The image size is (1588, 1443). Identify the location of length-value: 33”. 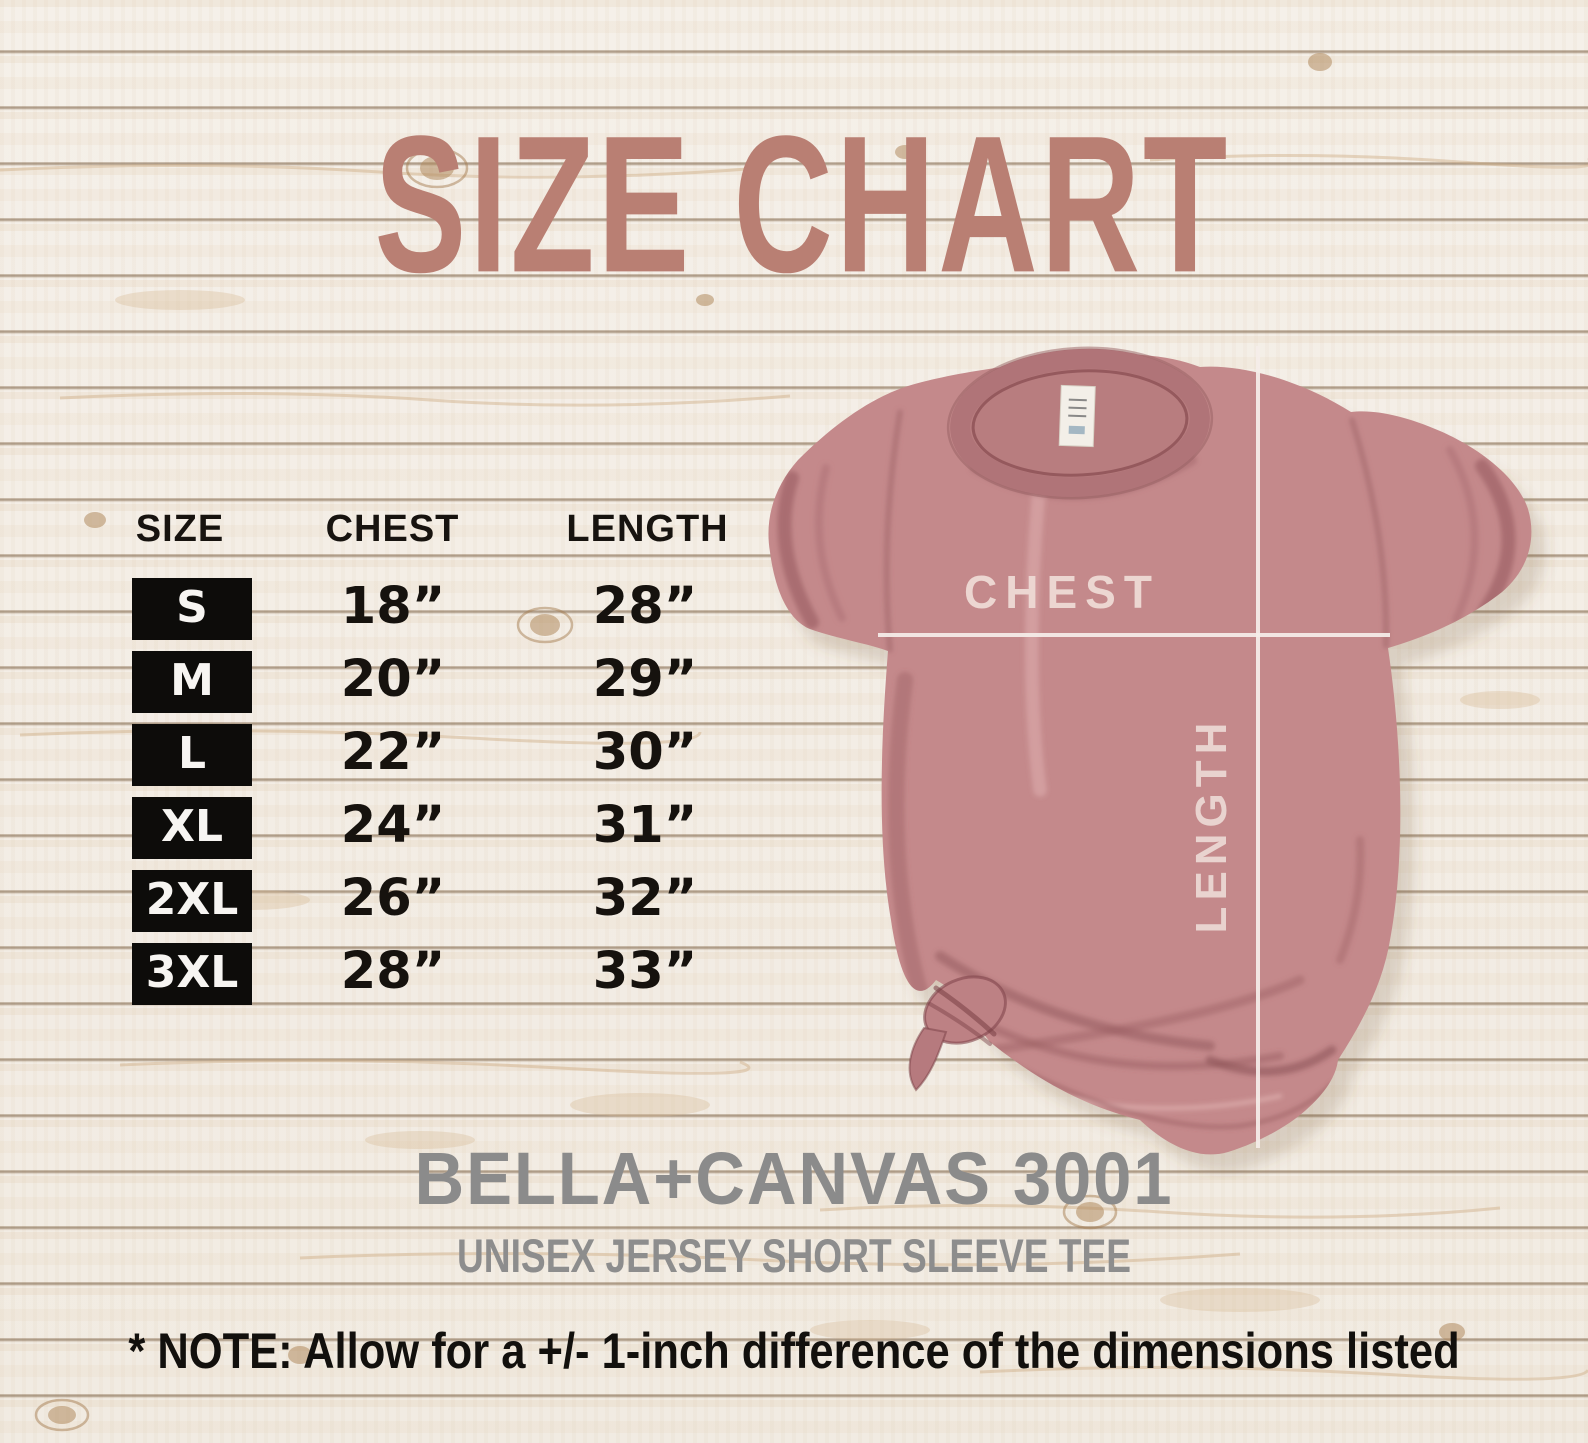
(645, 971).